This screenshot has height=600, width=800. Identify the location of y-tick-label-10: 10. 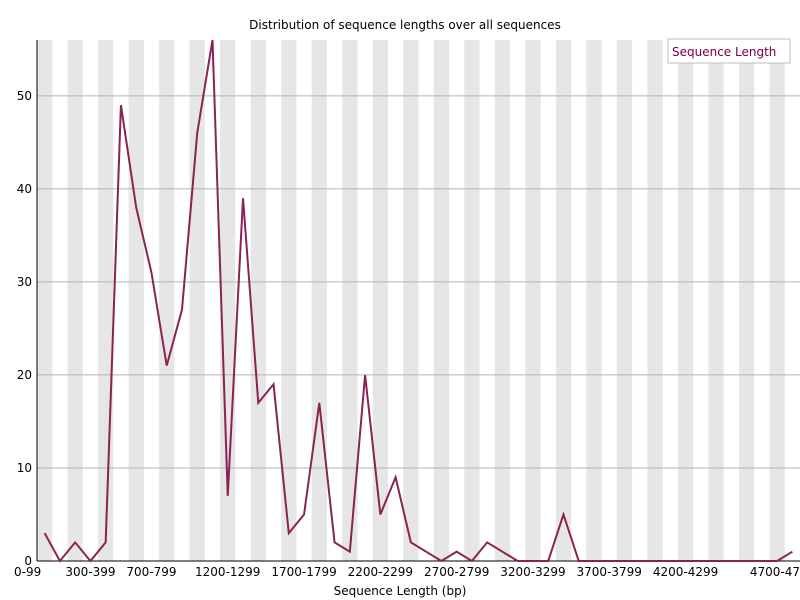
(24, 468).